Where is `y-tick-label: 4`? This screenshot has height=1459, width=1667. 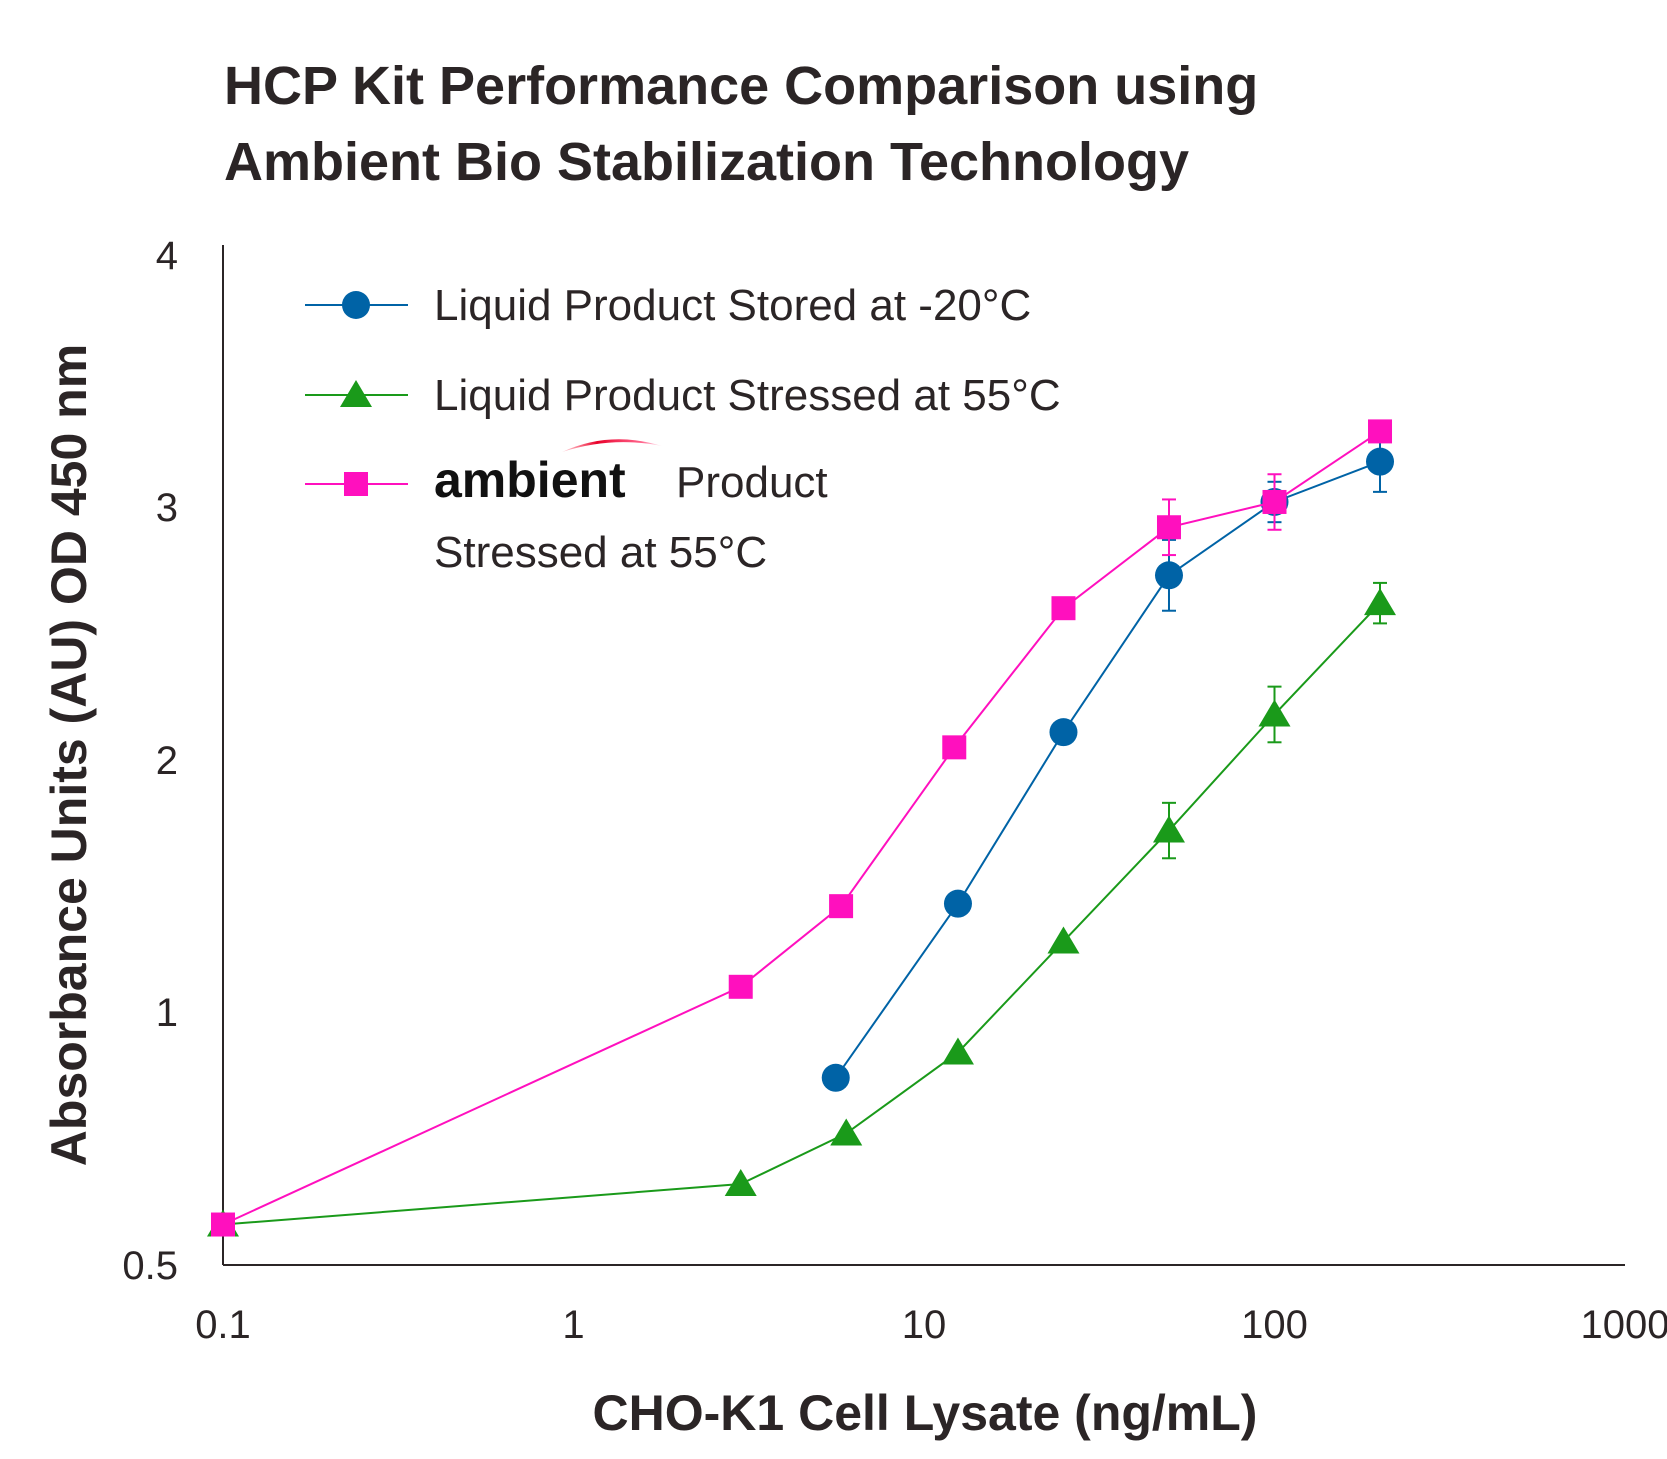 y-tick-label: 4 is located at coordinates (167, 256).